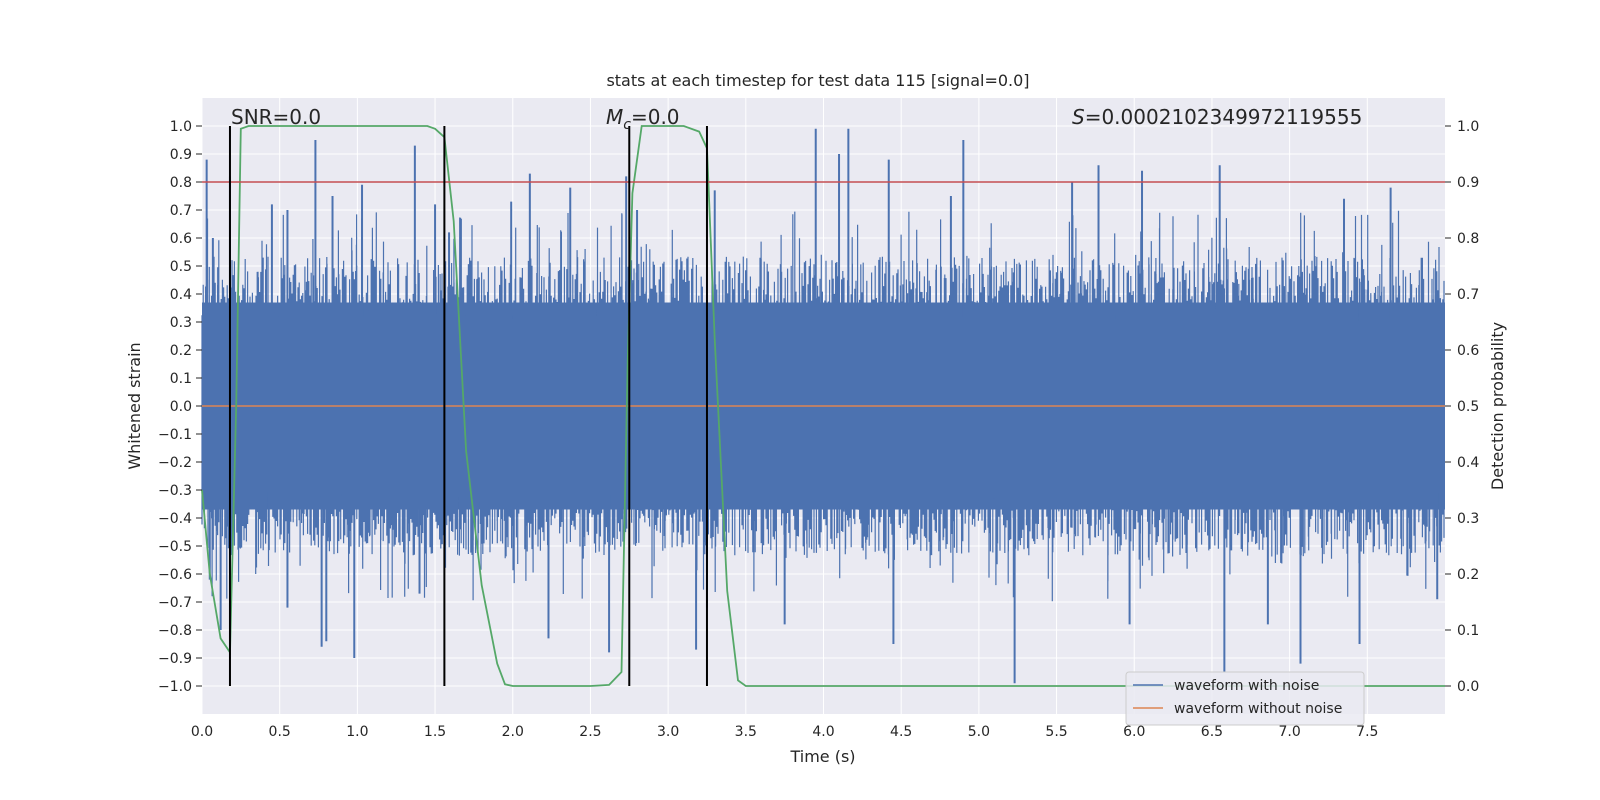 Image resolution: width=1600 pixels, height=800 pixels. Describe the element at coordinates (276, 117) in the screenshot. I see `snr-annotation: SNR=0.0` at that location.